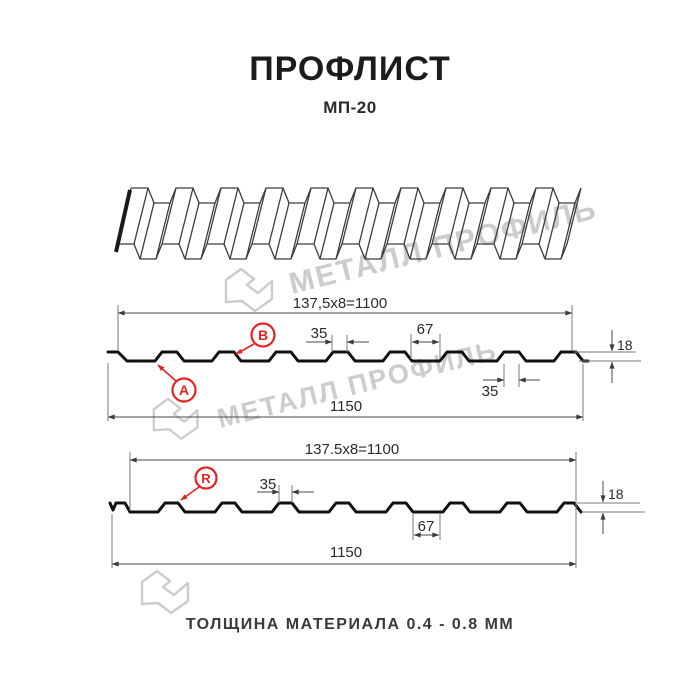  Describe the element at coordinates (206, 478) in the screenshot. I see `label-r-text: R` at that location.